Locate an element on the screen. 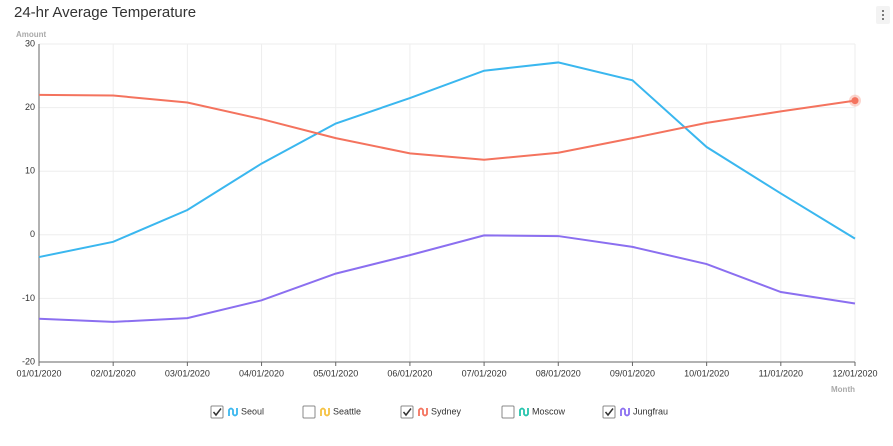 This screenshot has height=446, width=893. highlight-point is located at coordinates (855, 101).